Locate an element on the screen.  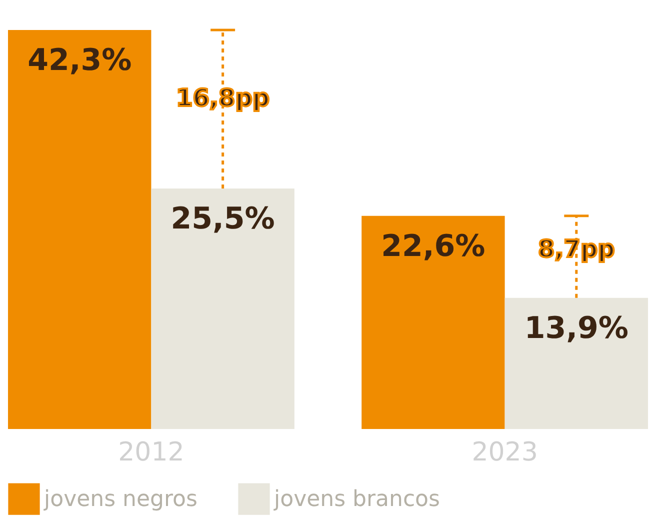
data-label: 42,3% is located at coordinates (80, 60).